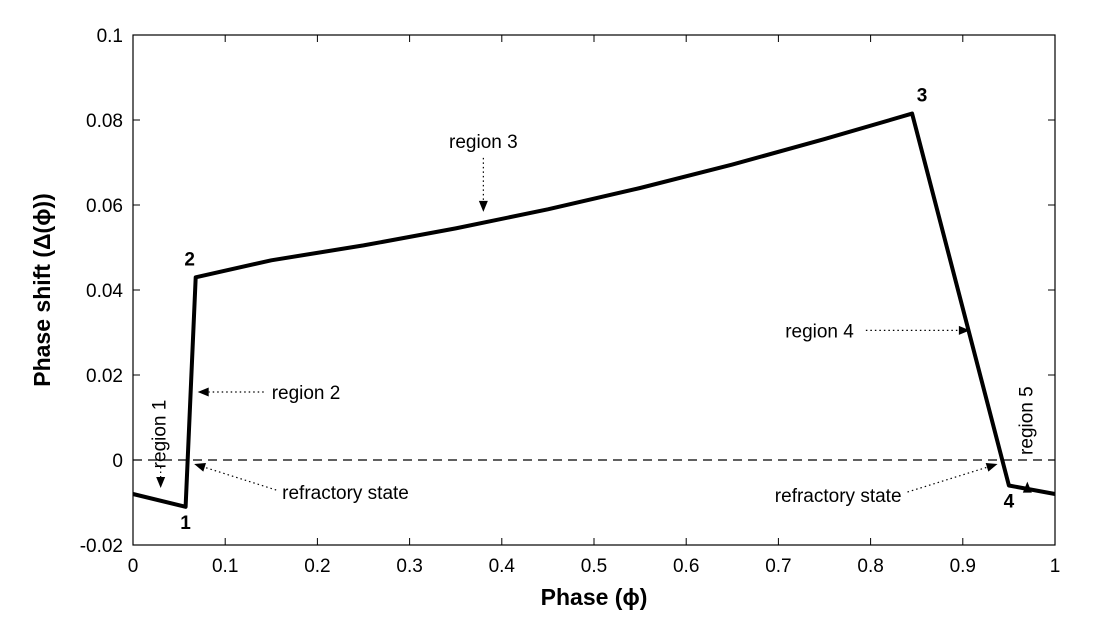 The image size is (1103, 636). What do you see at coordinates (117, 461) in the screenshot?
I see `y-tick-label: 0` at bounding box center [117, 461].